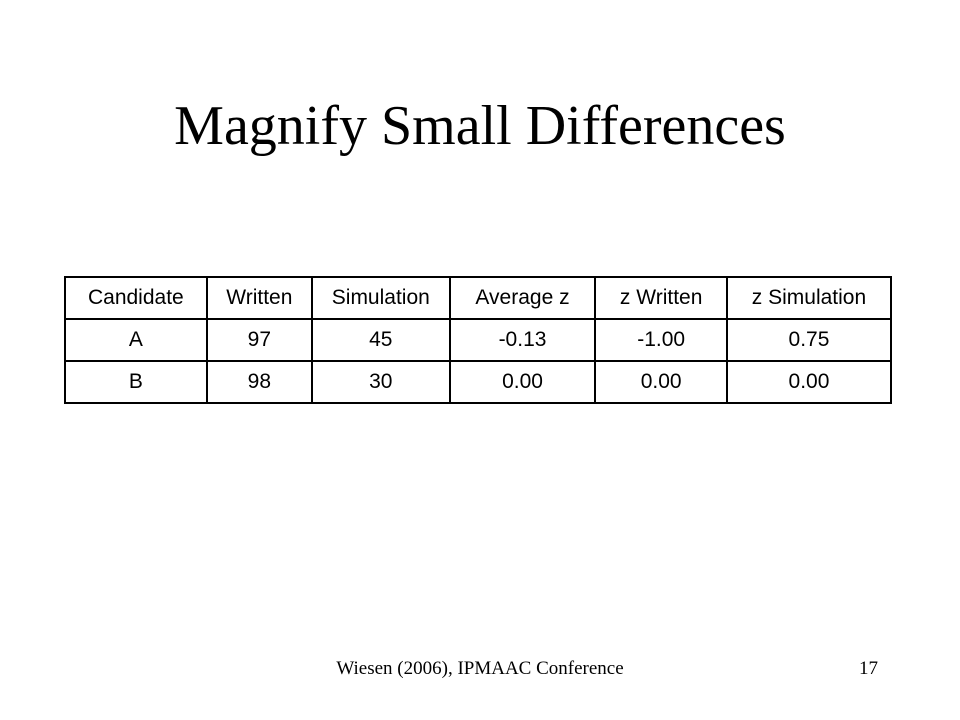 The height and width of the screenshot is (720, 960). Describe the element at coordinates (809, 298) in the screenshot. I see `header-z-simulation: z Simulation` at that location.